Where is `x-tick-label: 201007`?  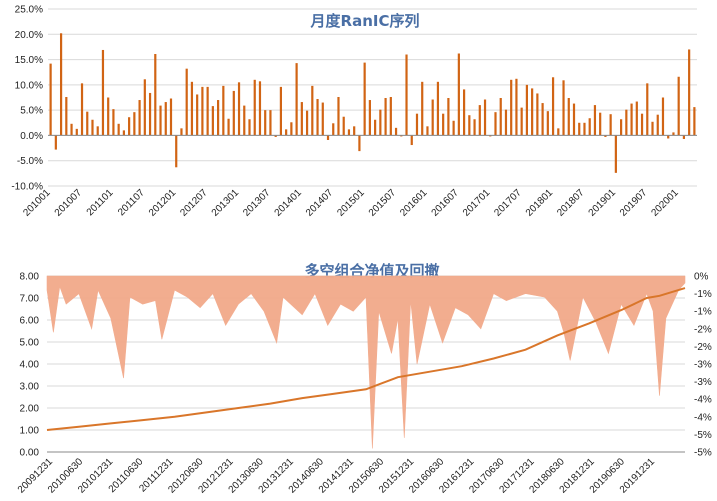 x-tick-label: 201007 is located at coordinates (69, 203).